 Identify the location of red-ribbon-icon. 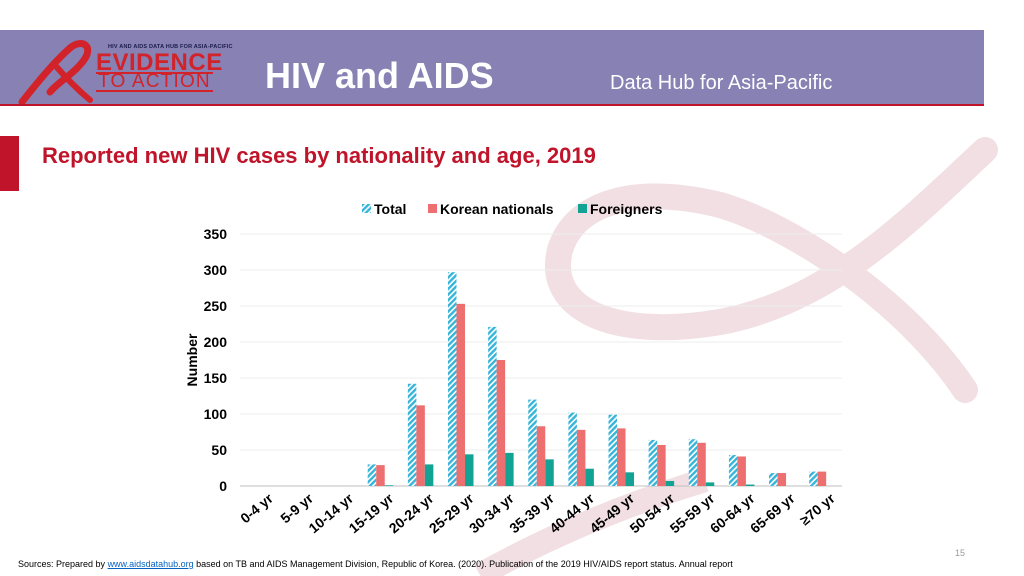
(55, 72).